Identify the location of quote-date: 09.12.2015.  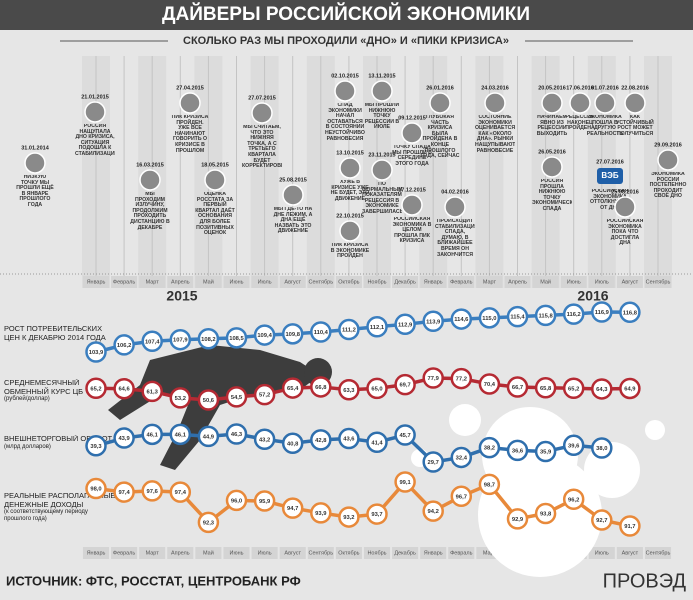
(412, 118).